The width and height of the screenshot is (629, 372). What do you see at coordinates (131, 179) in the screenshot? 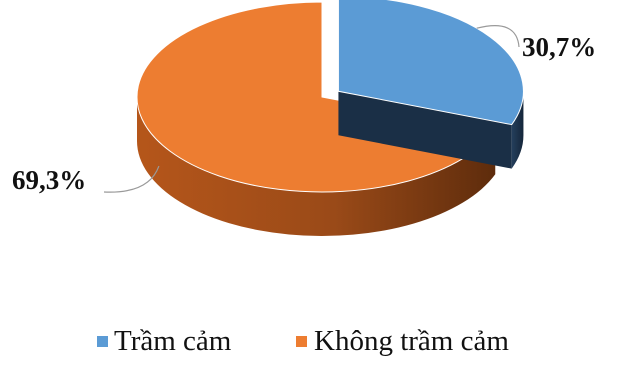
I see `leader-line-khong-tram-cam` at bounding box center [131, 179].